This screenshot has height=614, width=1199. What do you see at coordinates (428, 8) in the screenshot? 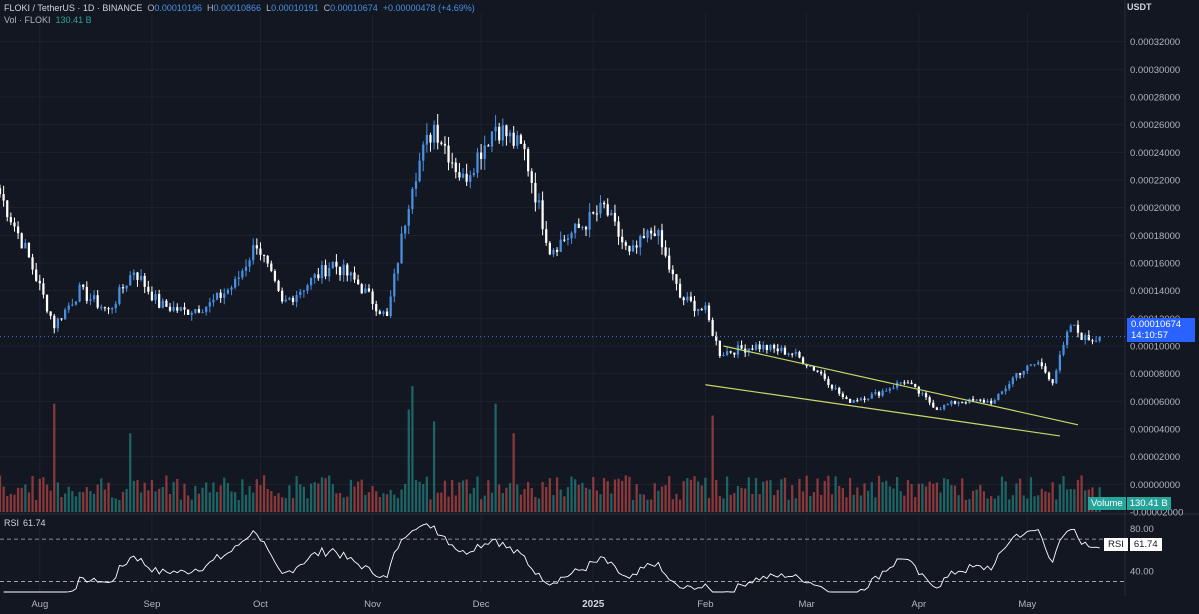
I see `change-value: +0.00000478 (+4.69%)` at bounding box center [428, 8].